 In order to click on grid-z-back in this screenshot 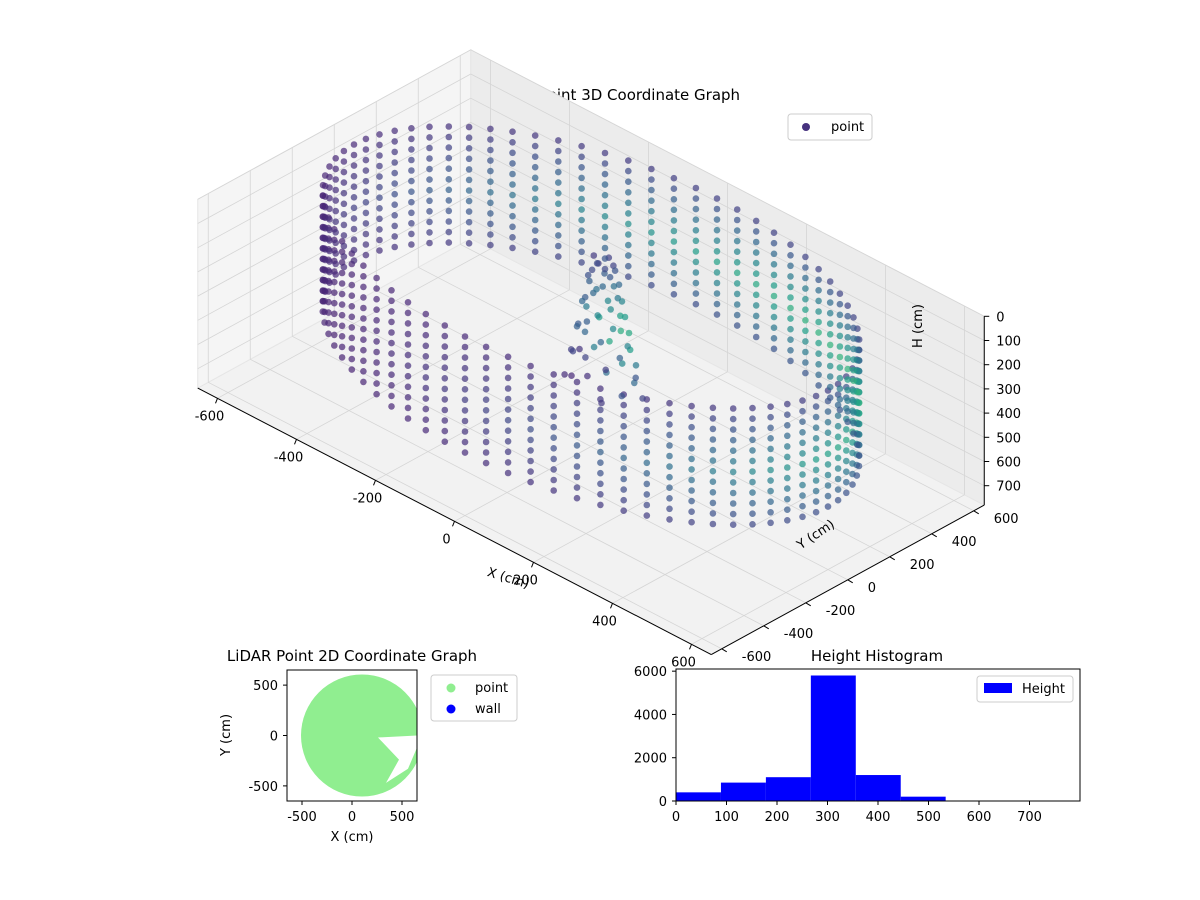, I will do `click(727, 207)`.